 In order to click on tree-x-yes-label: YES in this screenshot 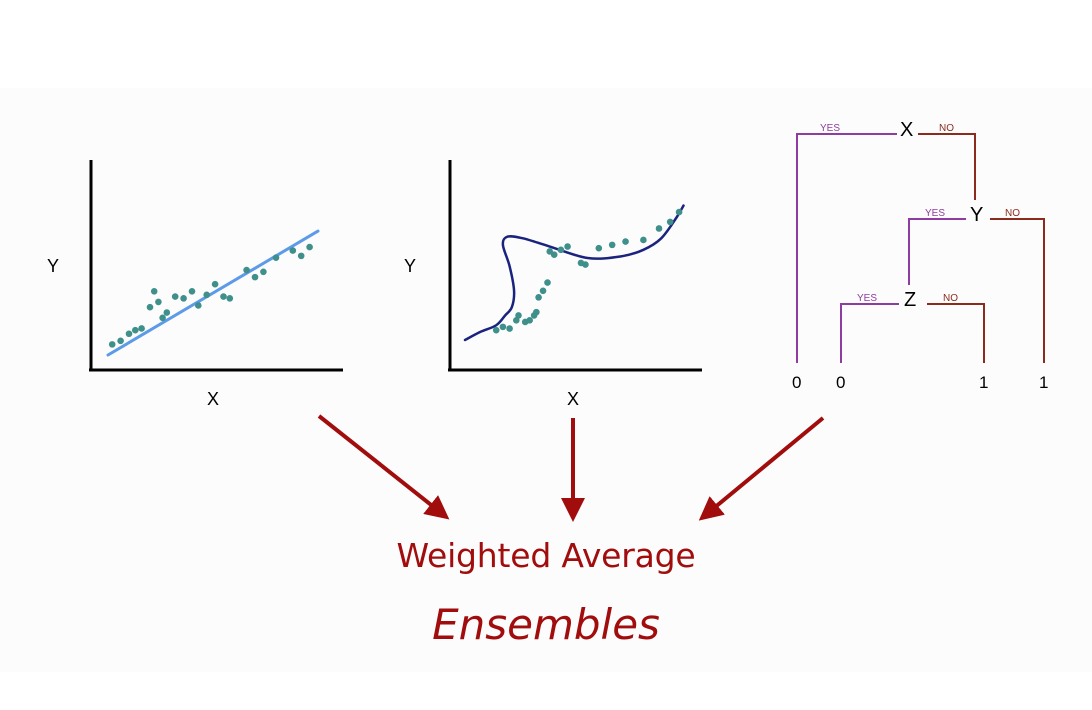, I will do `click(830, 128)`.